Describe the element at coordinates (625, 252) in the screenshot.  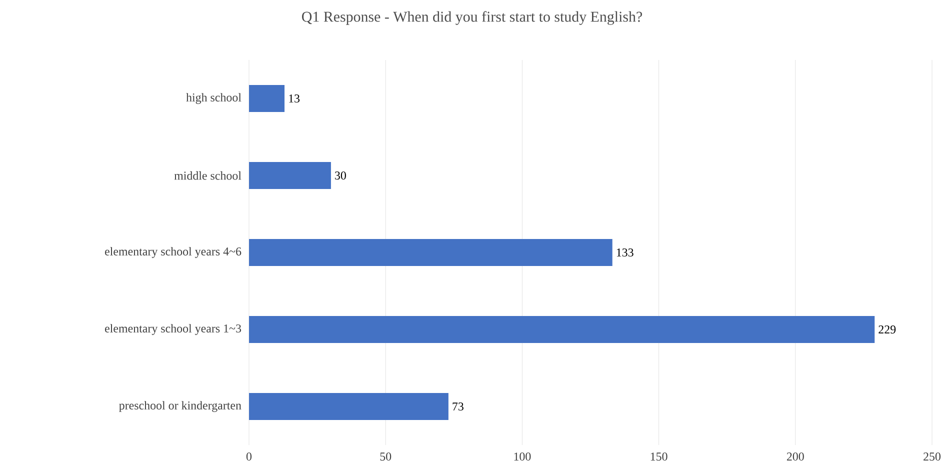
I see `data-label: 133` at that location.